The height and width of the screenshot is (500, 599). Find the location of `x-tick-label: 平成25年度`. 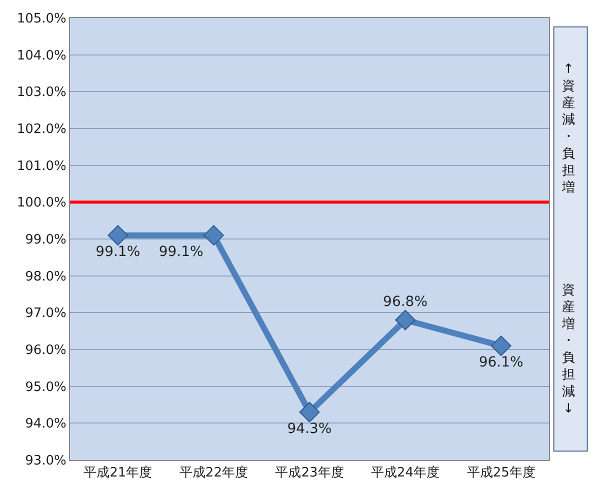

x-tick-label: 平成25年度 is located at coordinates (501, 472).